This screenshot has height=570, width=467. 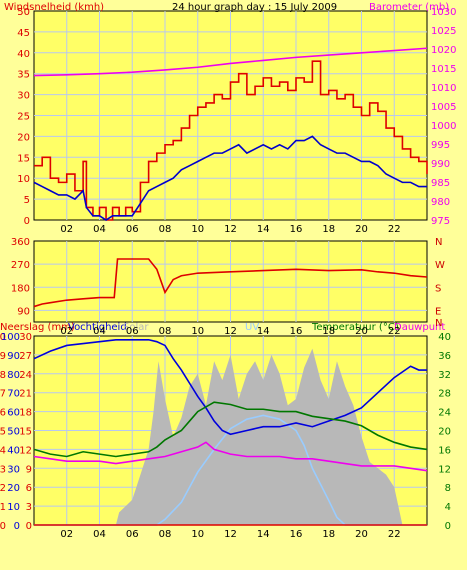 What do you see at coordinates (13, 356) in the screenshot?
I see `humidity-tick-label: 90` at bounding box center [13, 356].